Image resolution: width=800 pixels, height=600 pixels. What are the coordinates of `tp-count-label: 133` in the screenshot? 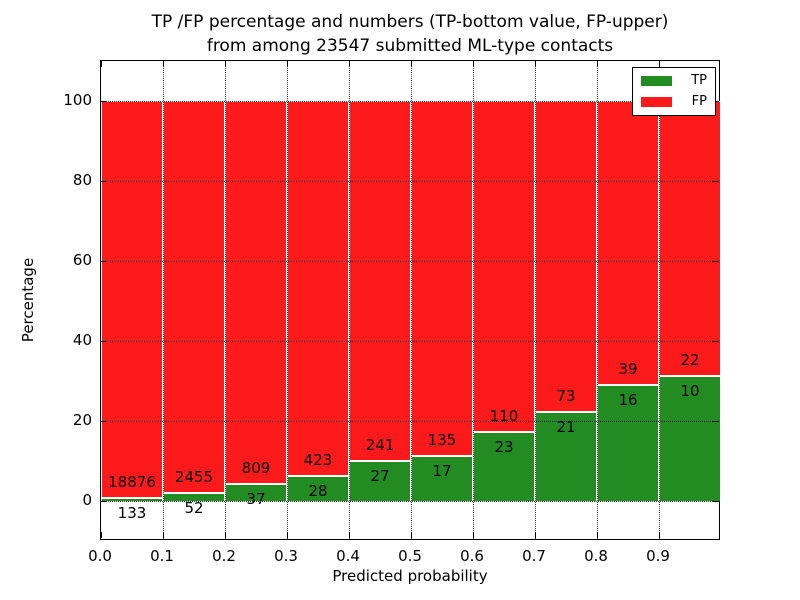 It's located at (132, 513).